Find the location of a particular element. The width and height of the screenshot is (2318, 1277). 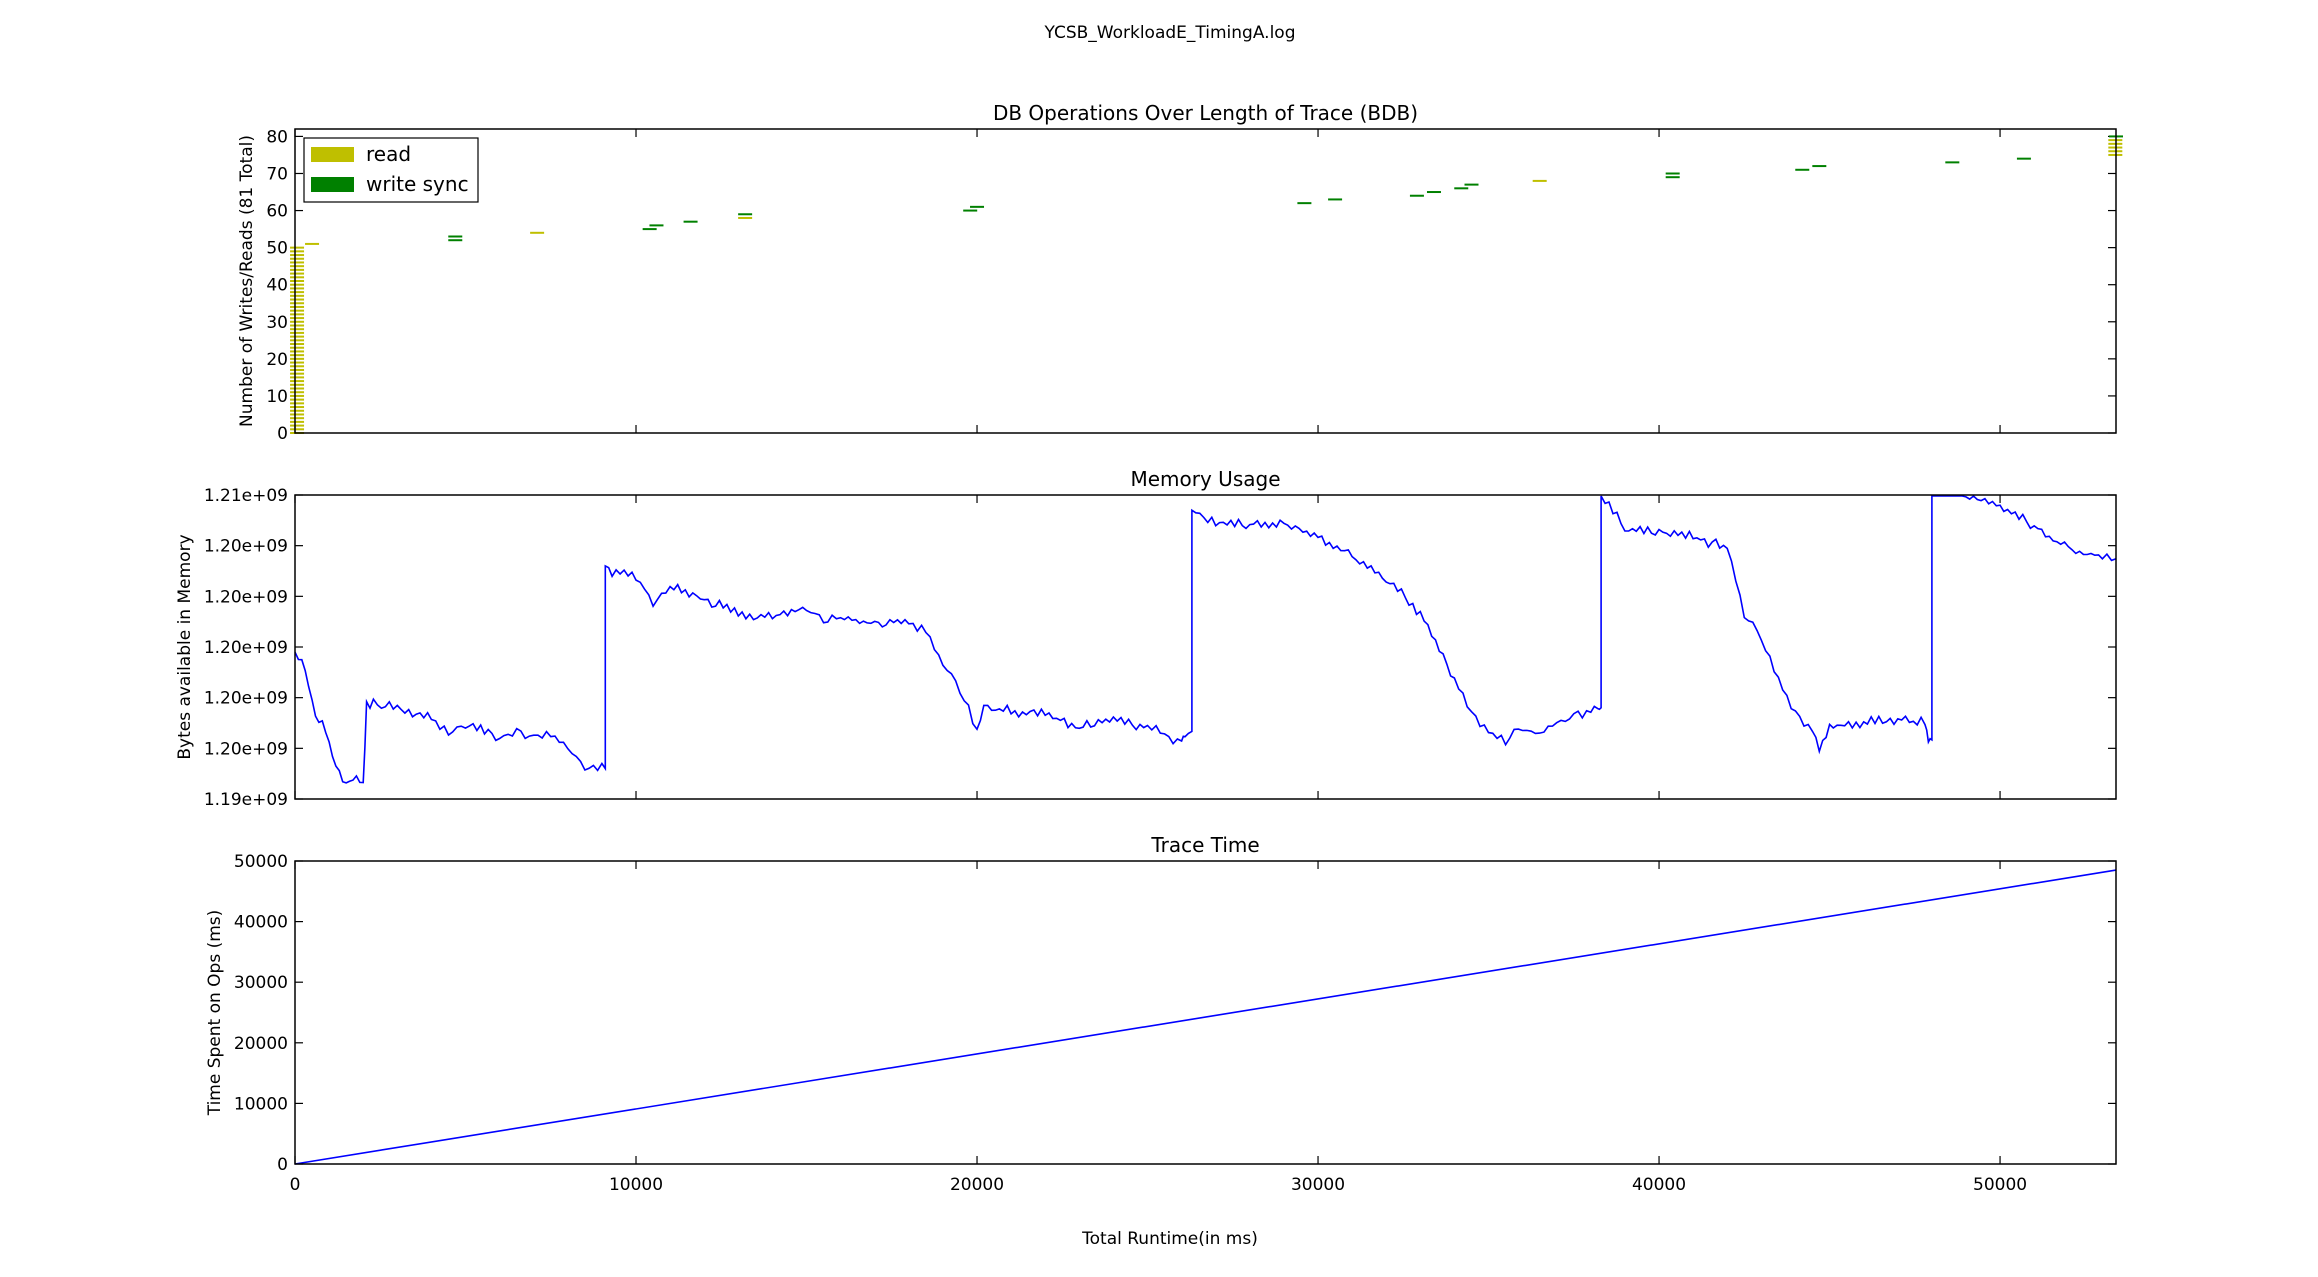

y-tick-label: 20000 is located at coordinates (261, 1044).